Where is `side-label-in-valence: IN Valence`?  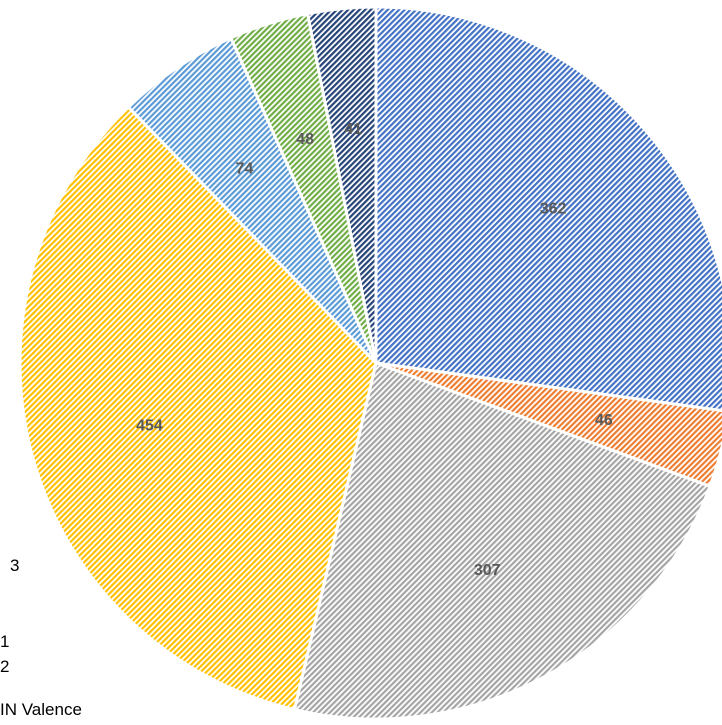 side-label-in-valence: IN Valence is located at coordinates (41, 709).